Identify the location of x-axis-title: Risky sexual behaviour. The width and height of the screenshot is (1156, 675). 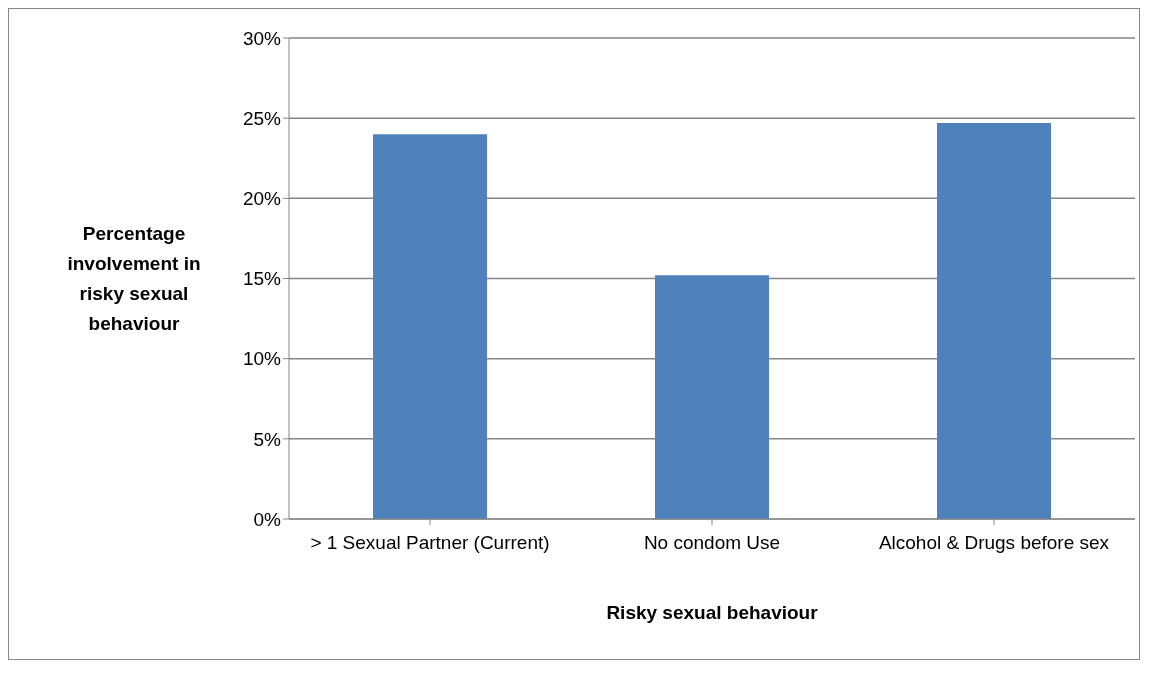
(712, 612).